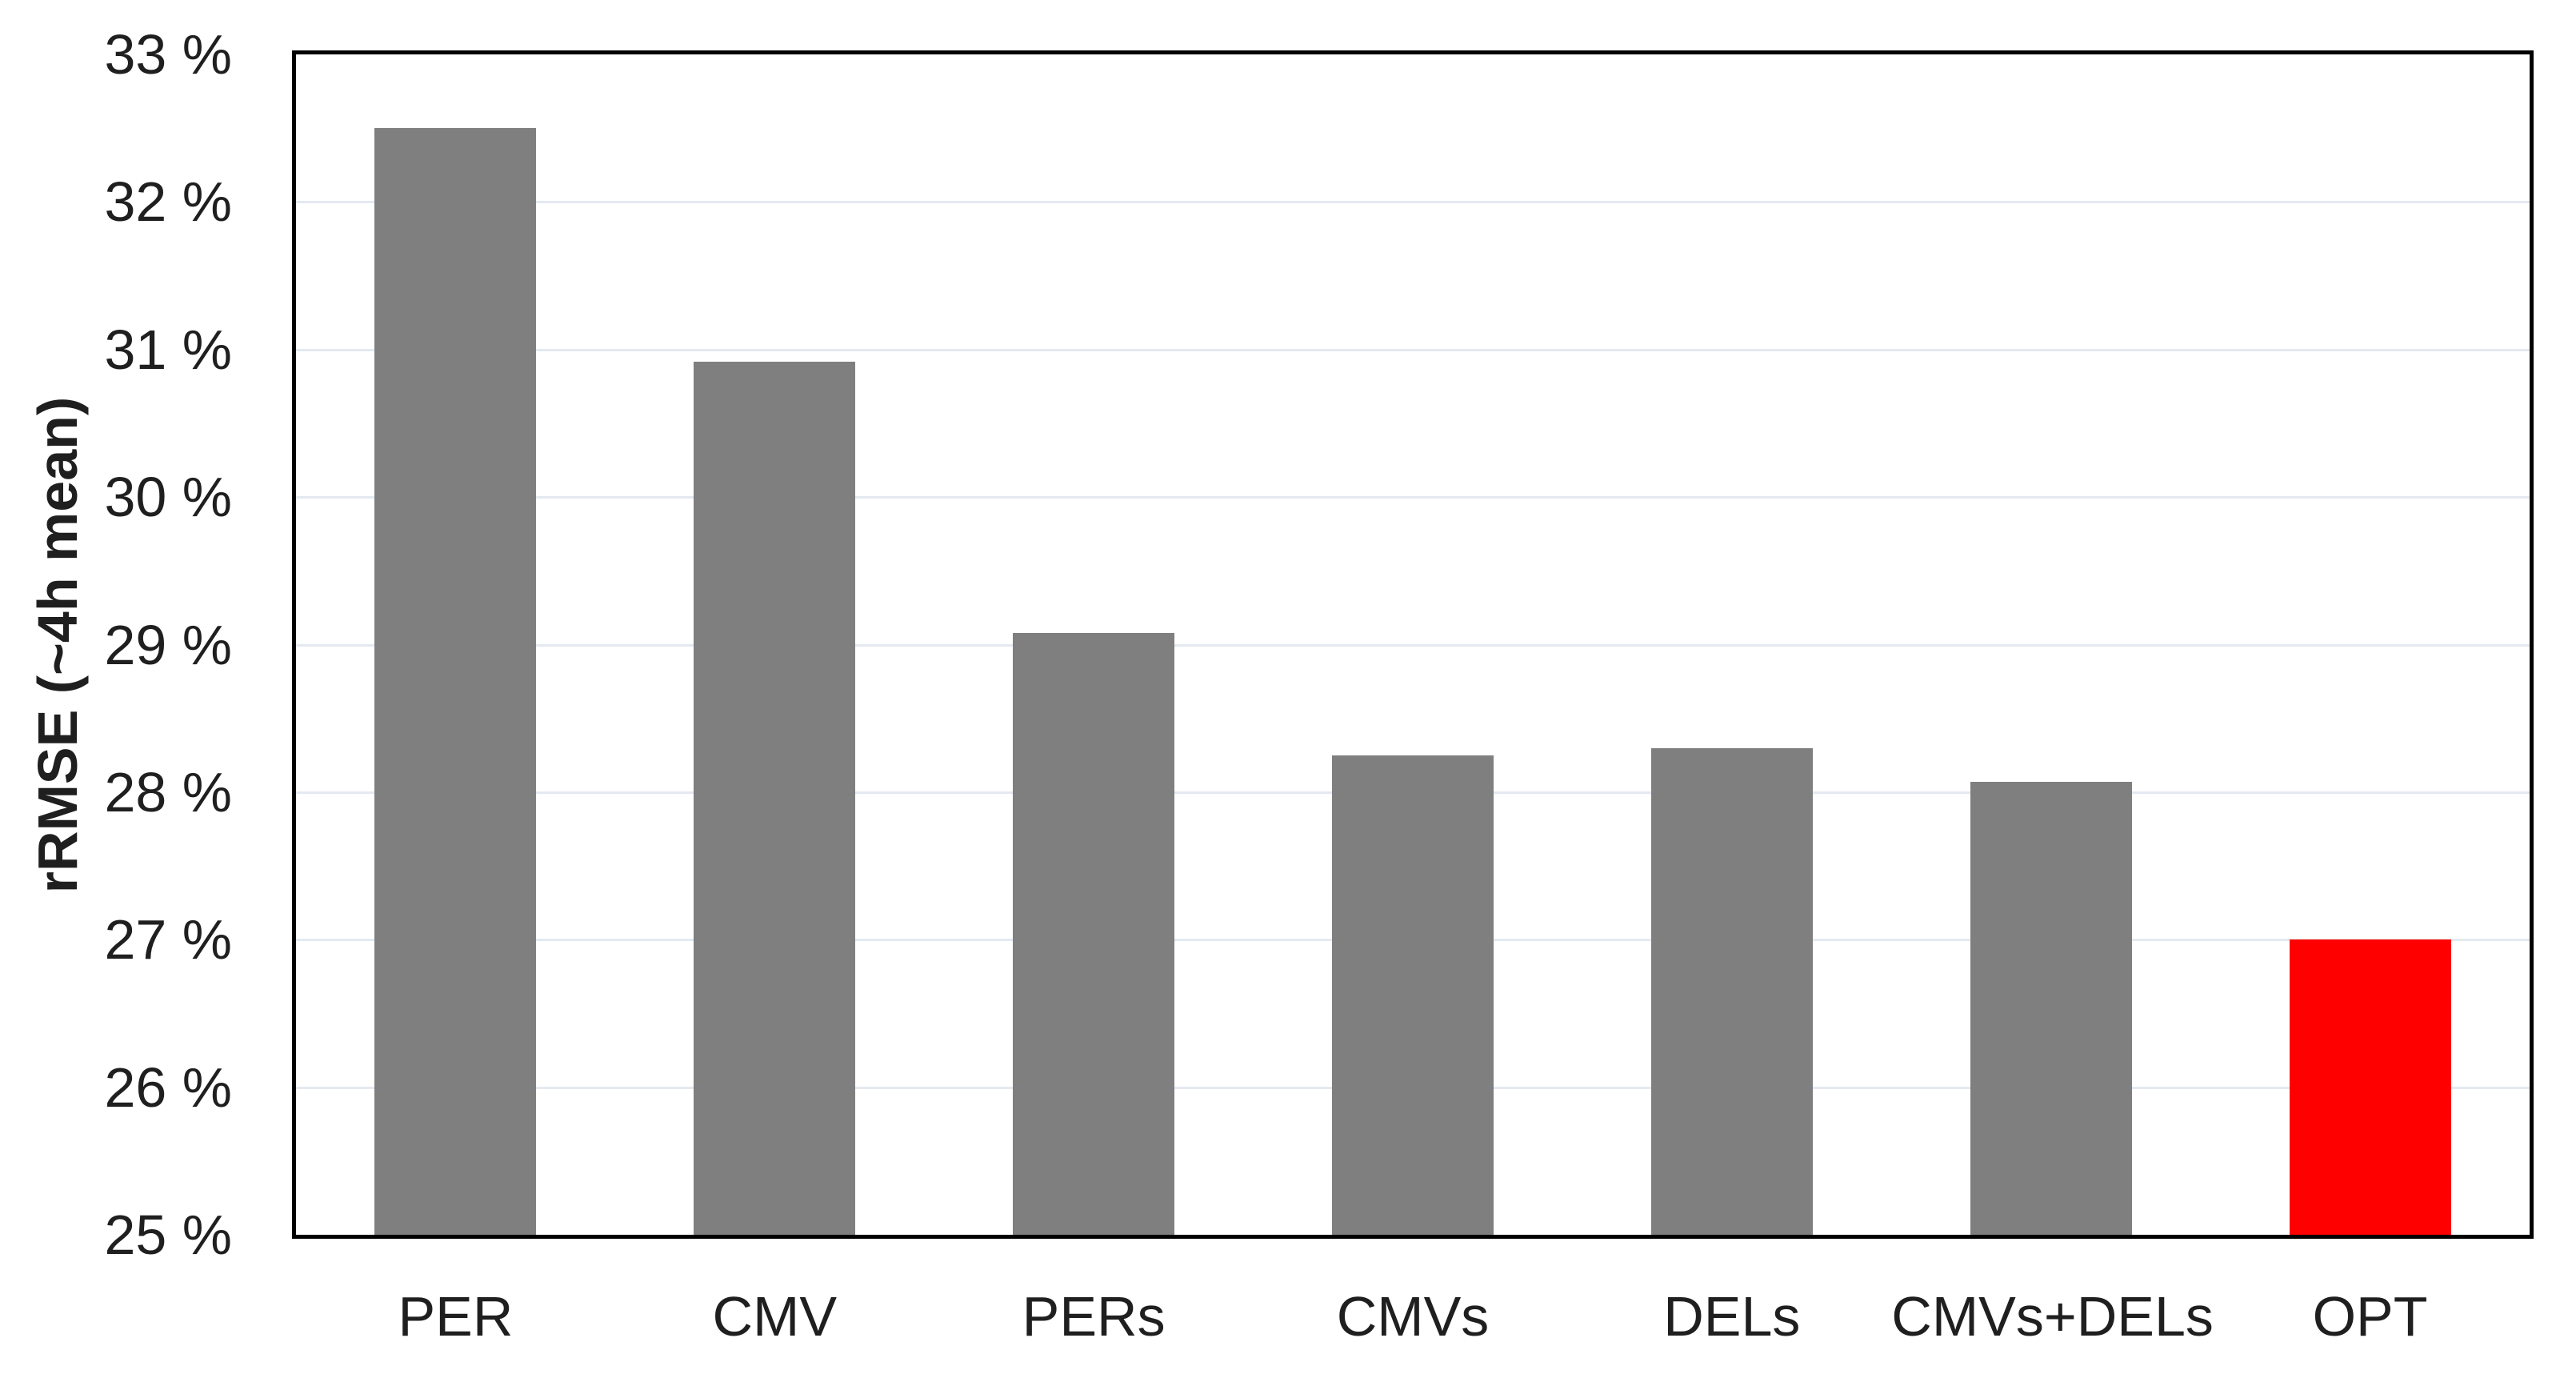  What do you see at coordinates (168, 497) in the screenshot?
I see `y-tick-label: 30 %` at bounding box center [168, 497].